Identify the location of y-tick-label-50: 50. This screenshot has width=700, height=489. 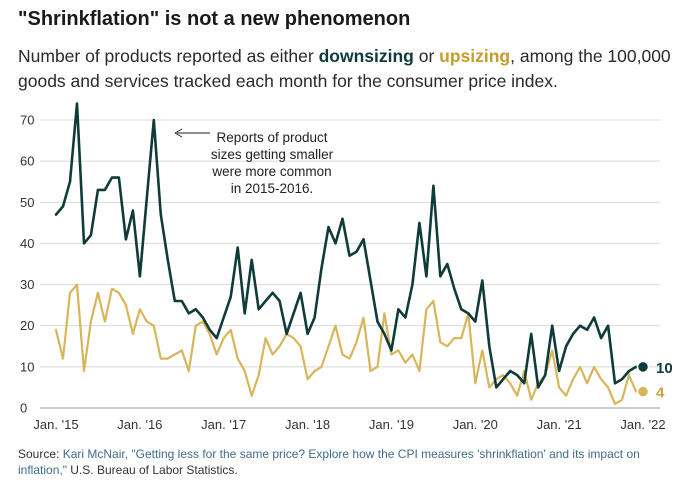
(27, 202).